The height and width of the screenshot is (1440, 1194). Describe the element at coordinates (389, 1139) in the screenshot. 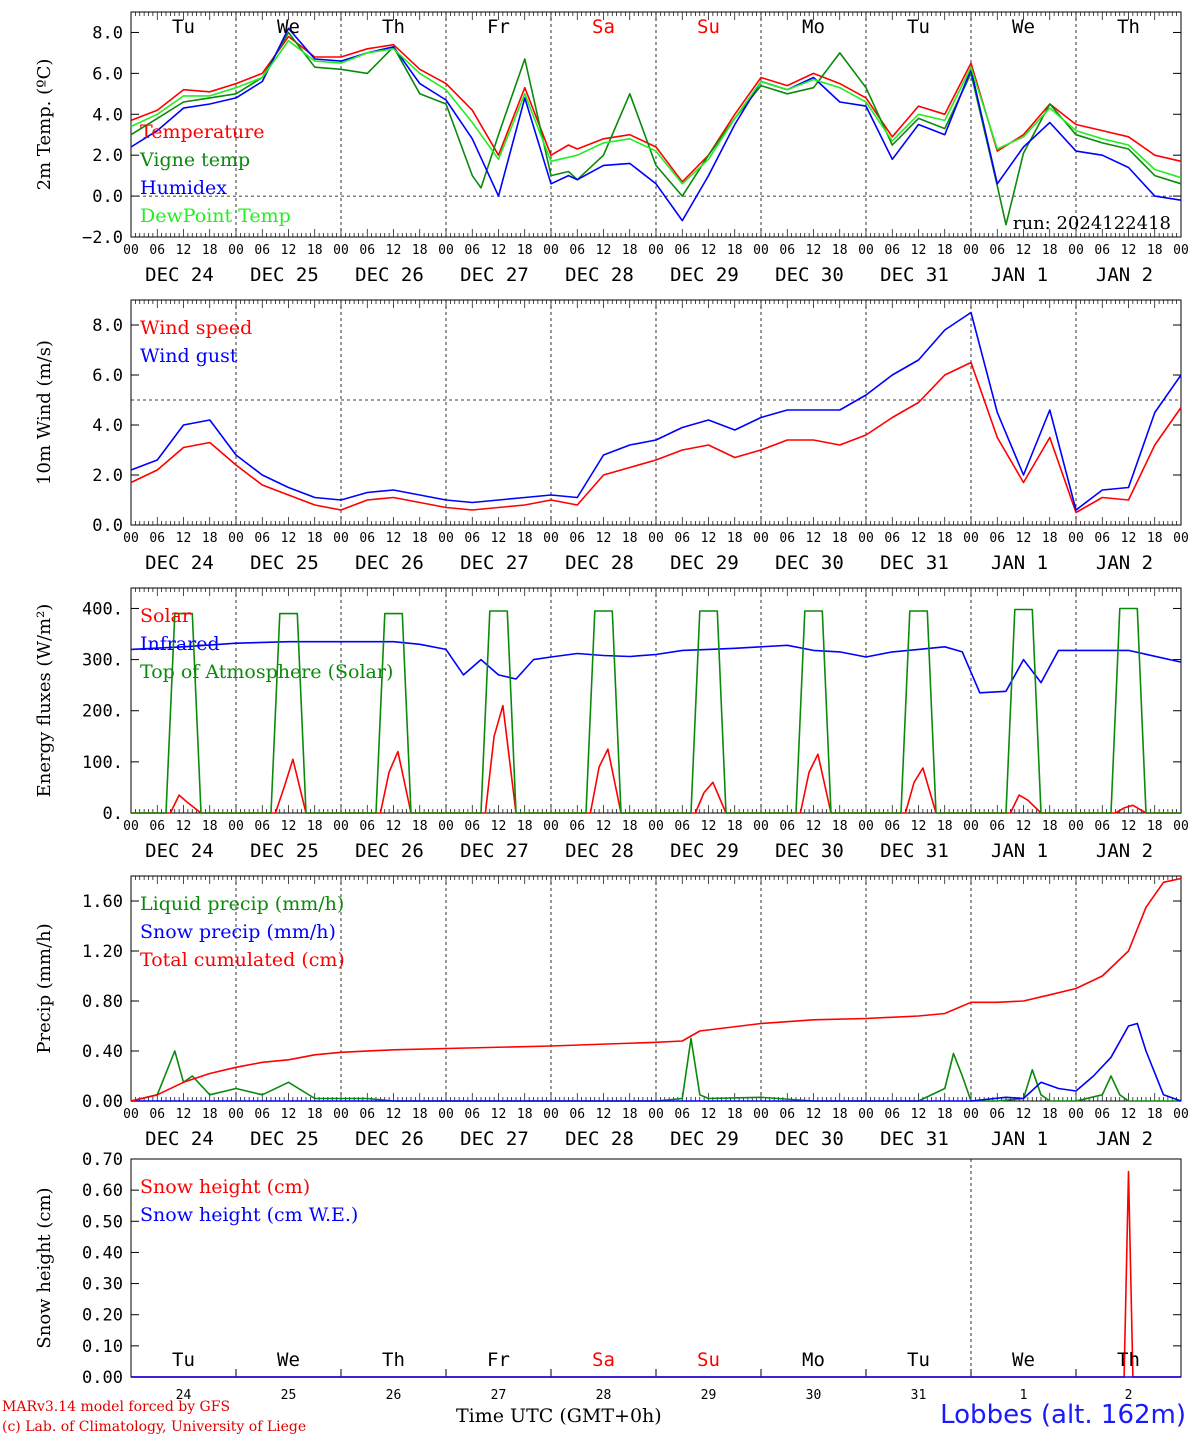

I see `x-date-label: DEC 26` at that location.